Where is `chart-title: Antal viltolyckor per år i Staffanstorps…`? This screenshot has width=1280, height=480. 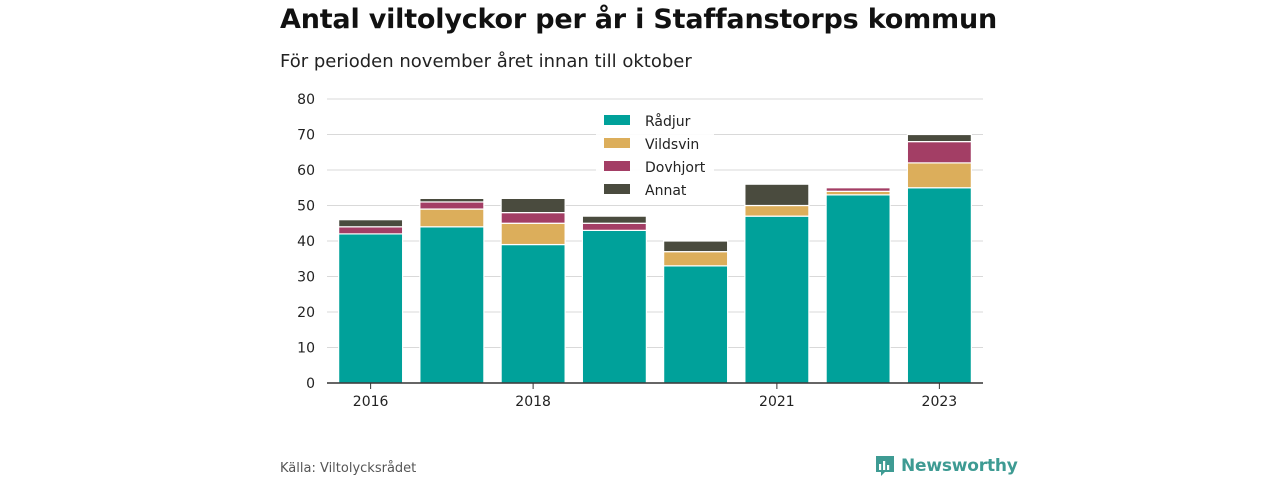 chart-title: Antal viltolyckor per år i Staffanstorps… is located at coordinates (639, 19).